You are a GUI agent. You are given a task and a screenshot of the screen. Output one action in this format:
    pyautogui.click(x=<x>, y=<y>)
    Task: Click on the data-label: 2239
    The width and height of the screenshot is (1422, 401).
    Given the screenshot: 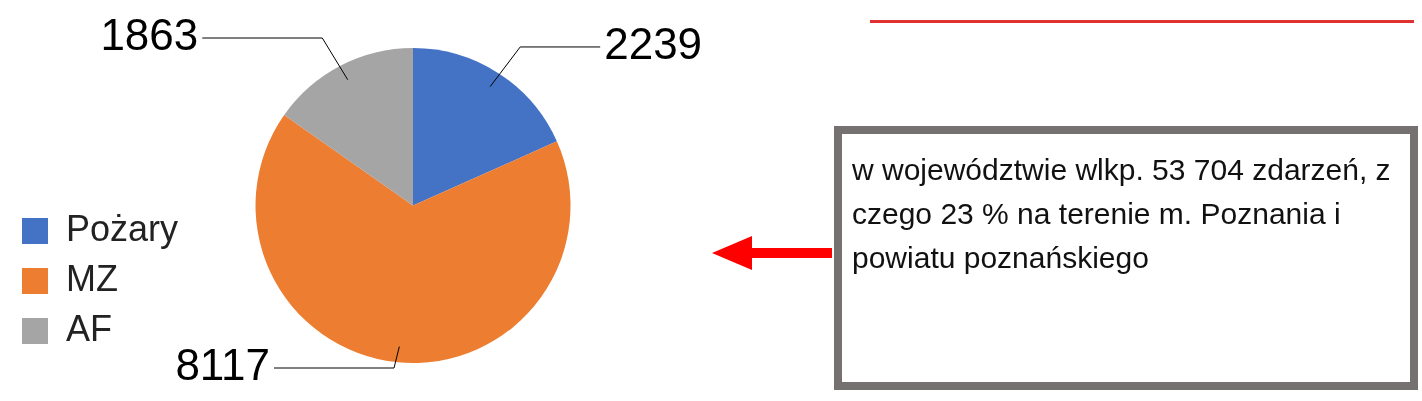 What is the action you would take?
    pyautogui.click(x=653, y=44)
    